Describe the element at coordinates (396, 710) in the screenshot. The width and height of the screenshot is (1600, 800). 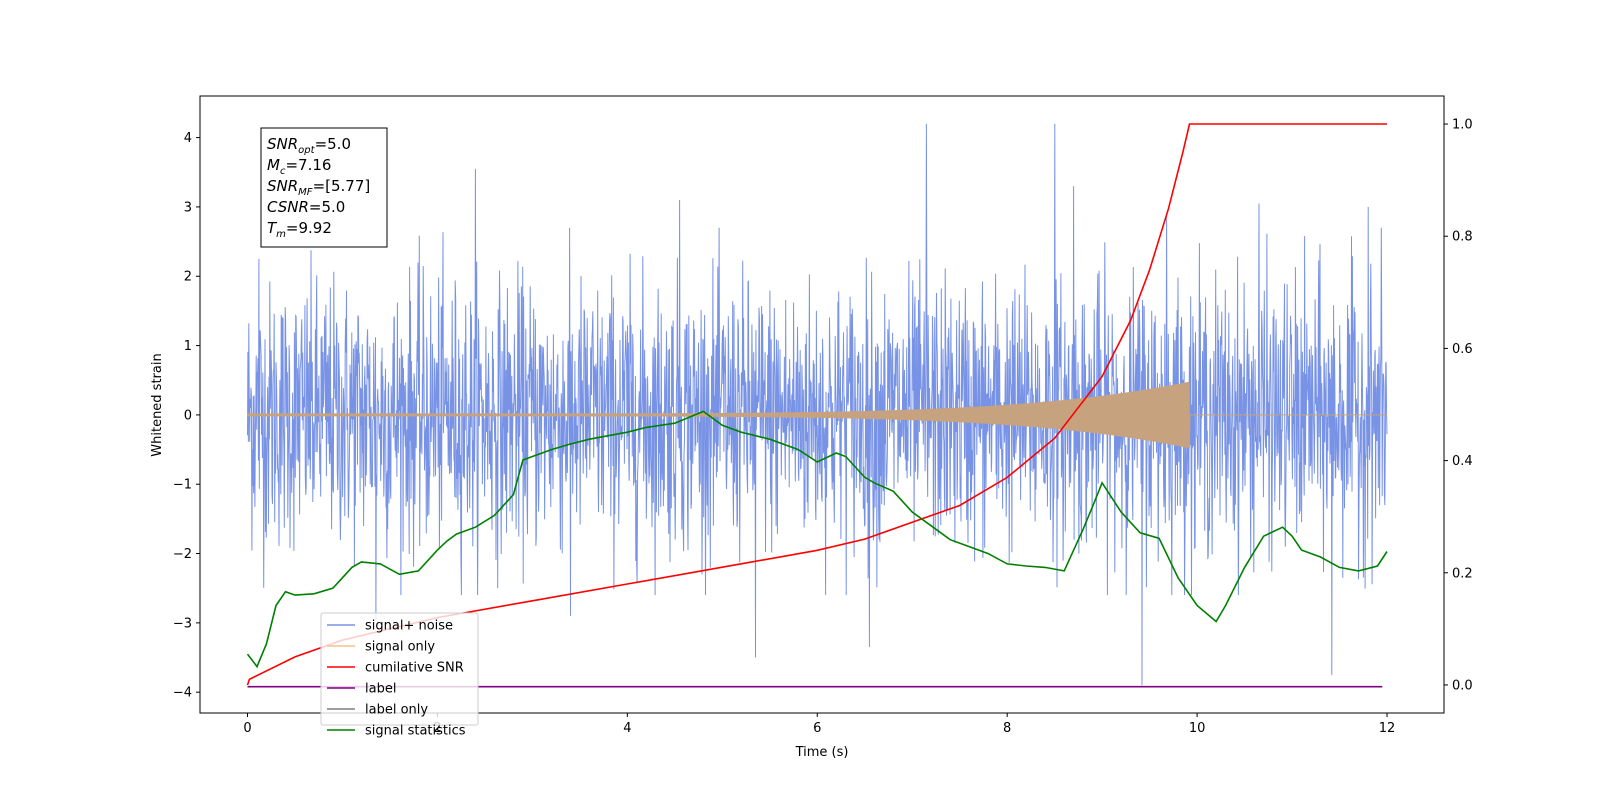
I see `legend-label: label only` at that location.